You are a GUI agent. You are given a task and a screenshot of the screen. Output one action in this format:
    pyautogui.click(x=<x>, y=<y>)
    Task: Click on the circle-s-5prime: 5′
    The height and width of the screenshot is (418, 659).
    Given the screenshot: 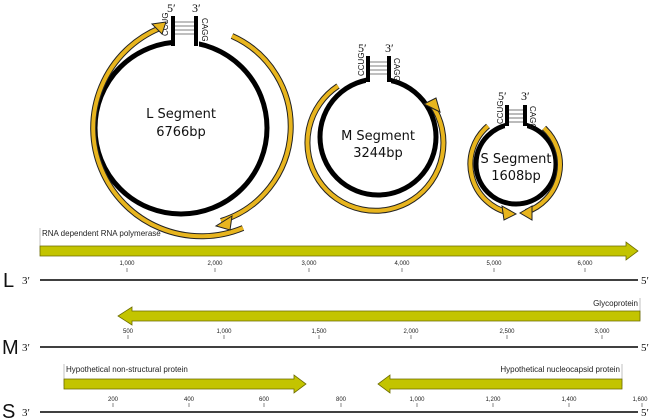 What is the action you would take?
    pyautogui.click(x=502, y=96)
    